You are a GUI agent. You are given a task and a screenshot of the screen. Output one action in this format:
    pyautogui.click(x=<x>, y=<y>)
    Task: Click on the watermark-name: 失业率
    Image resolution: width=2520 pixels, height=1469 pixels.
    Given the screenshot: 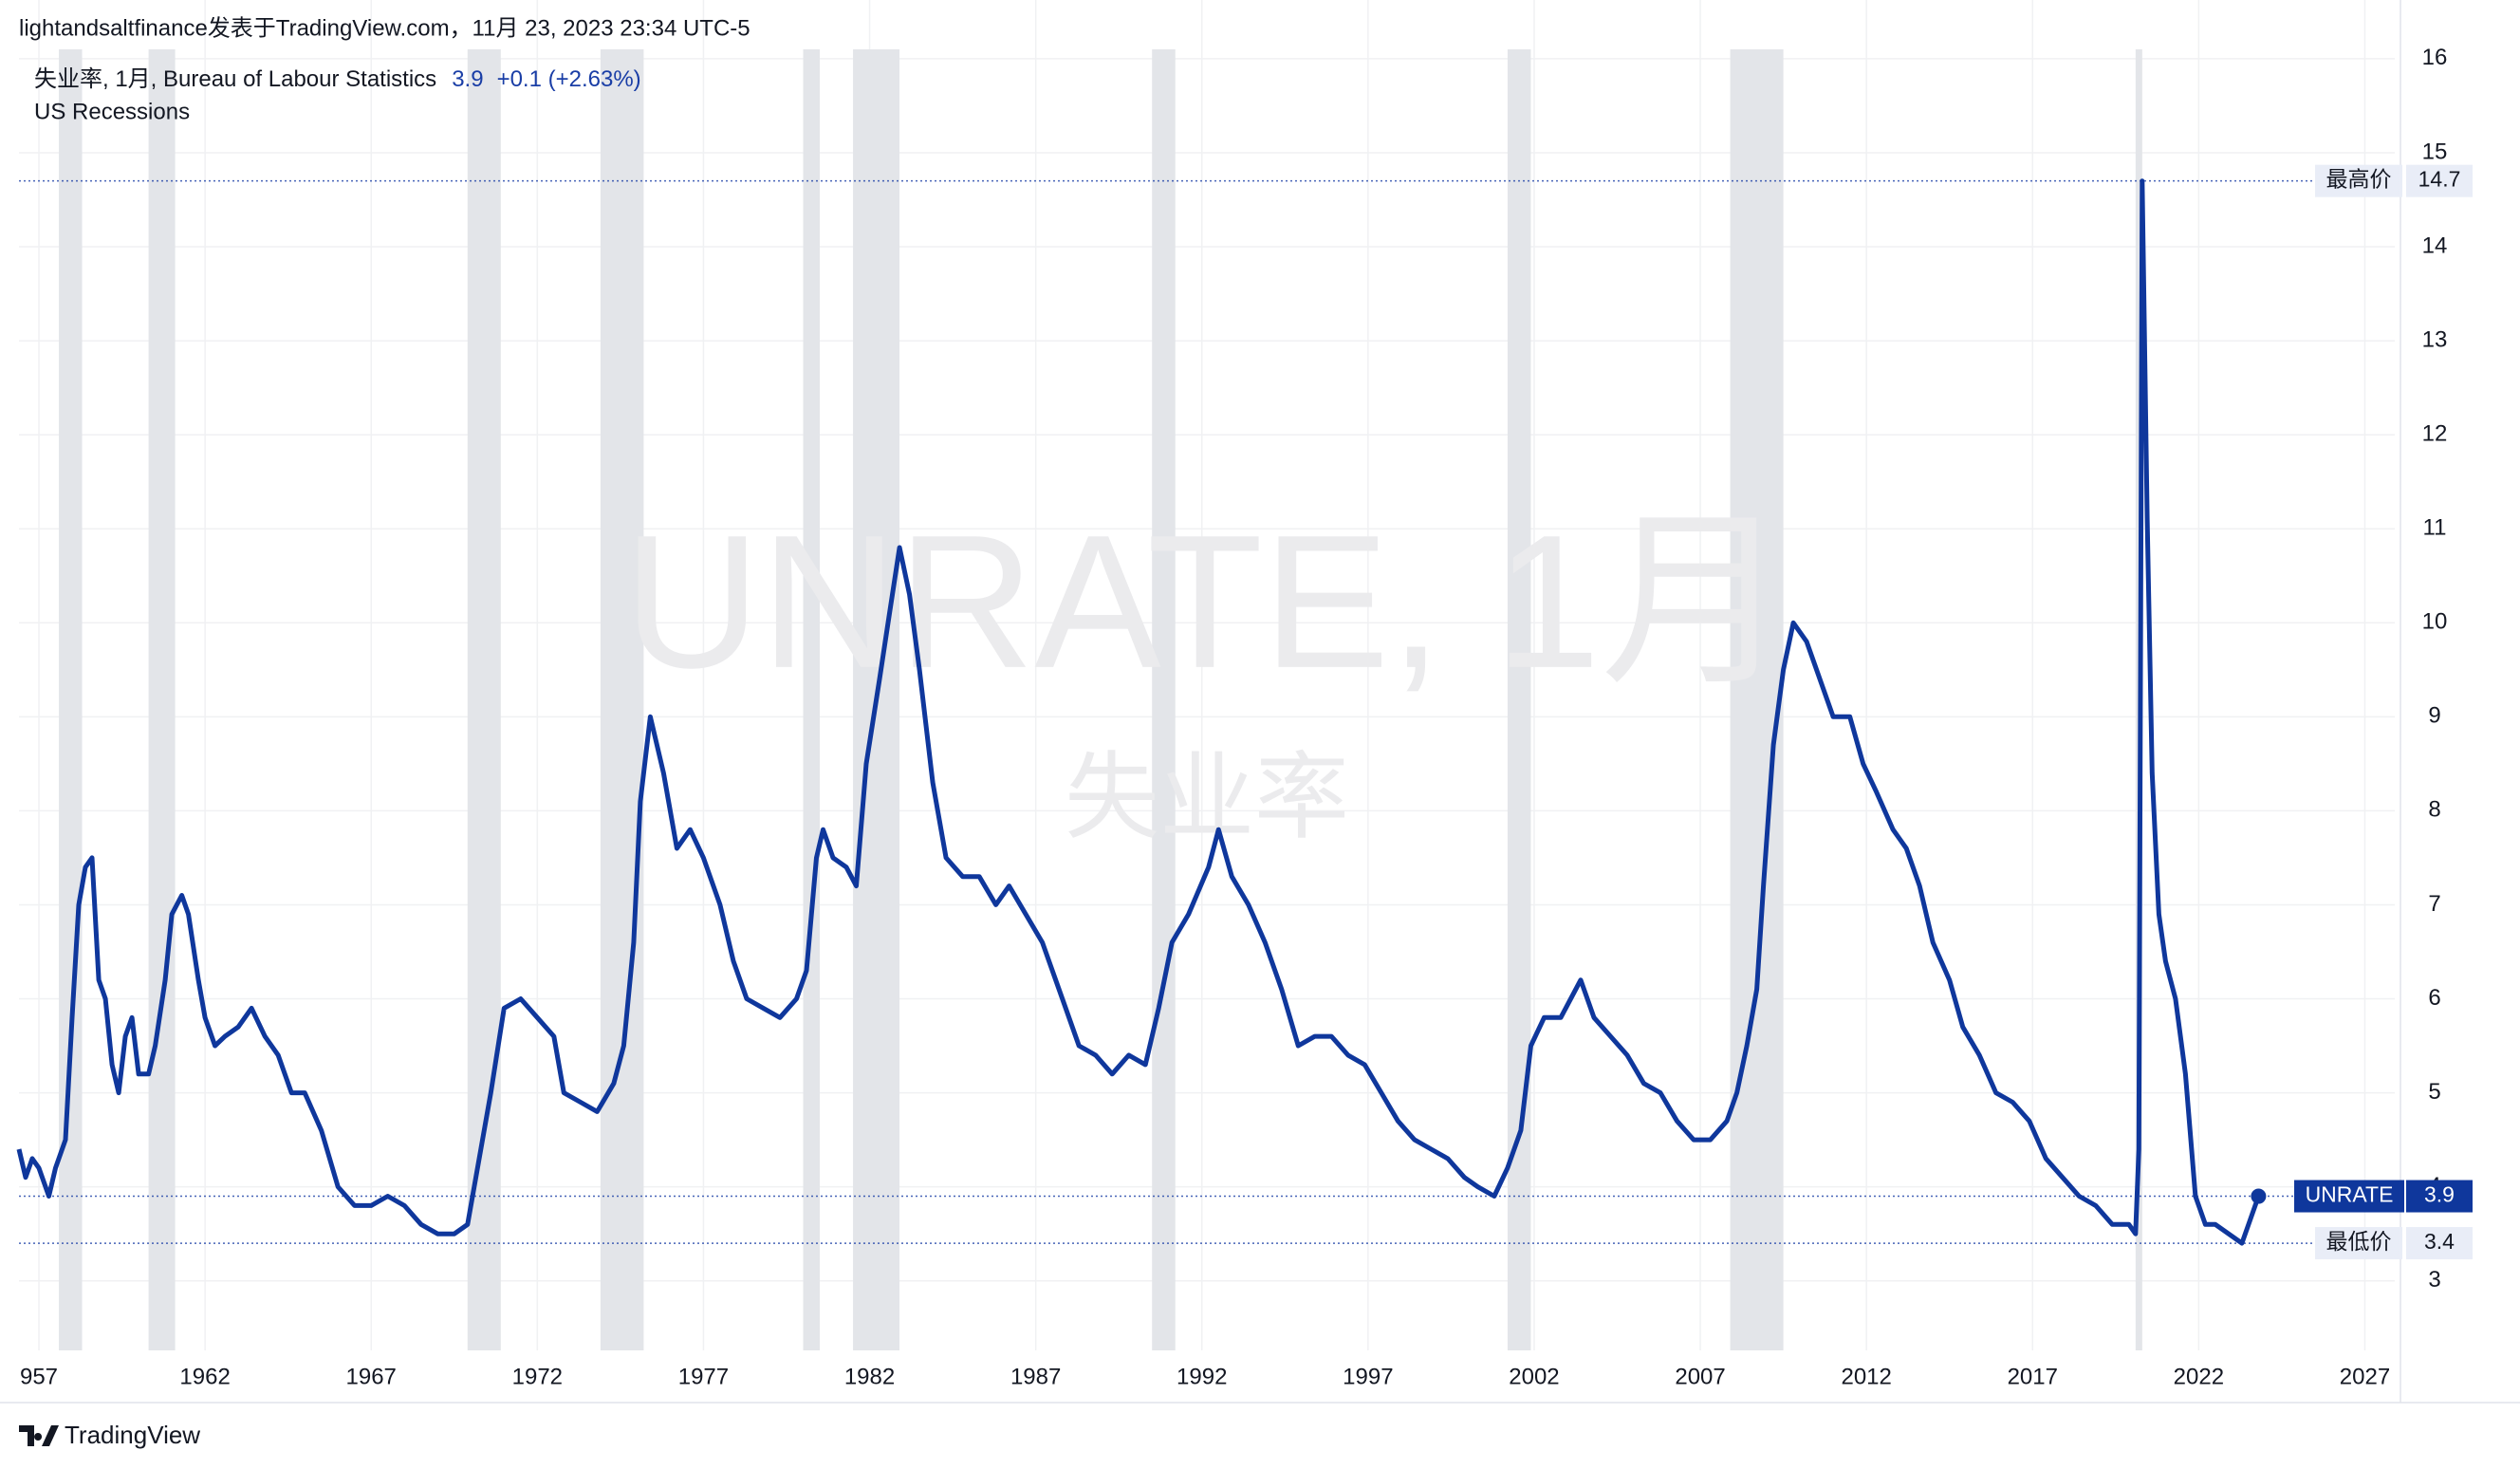 What is the action you would take?
    pyautogui.click(x=1207, y=797)
    